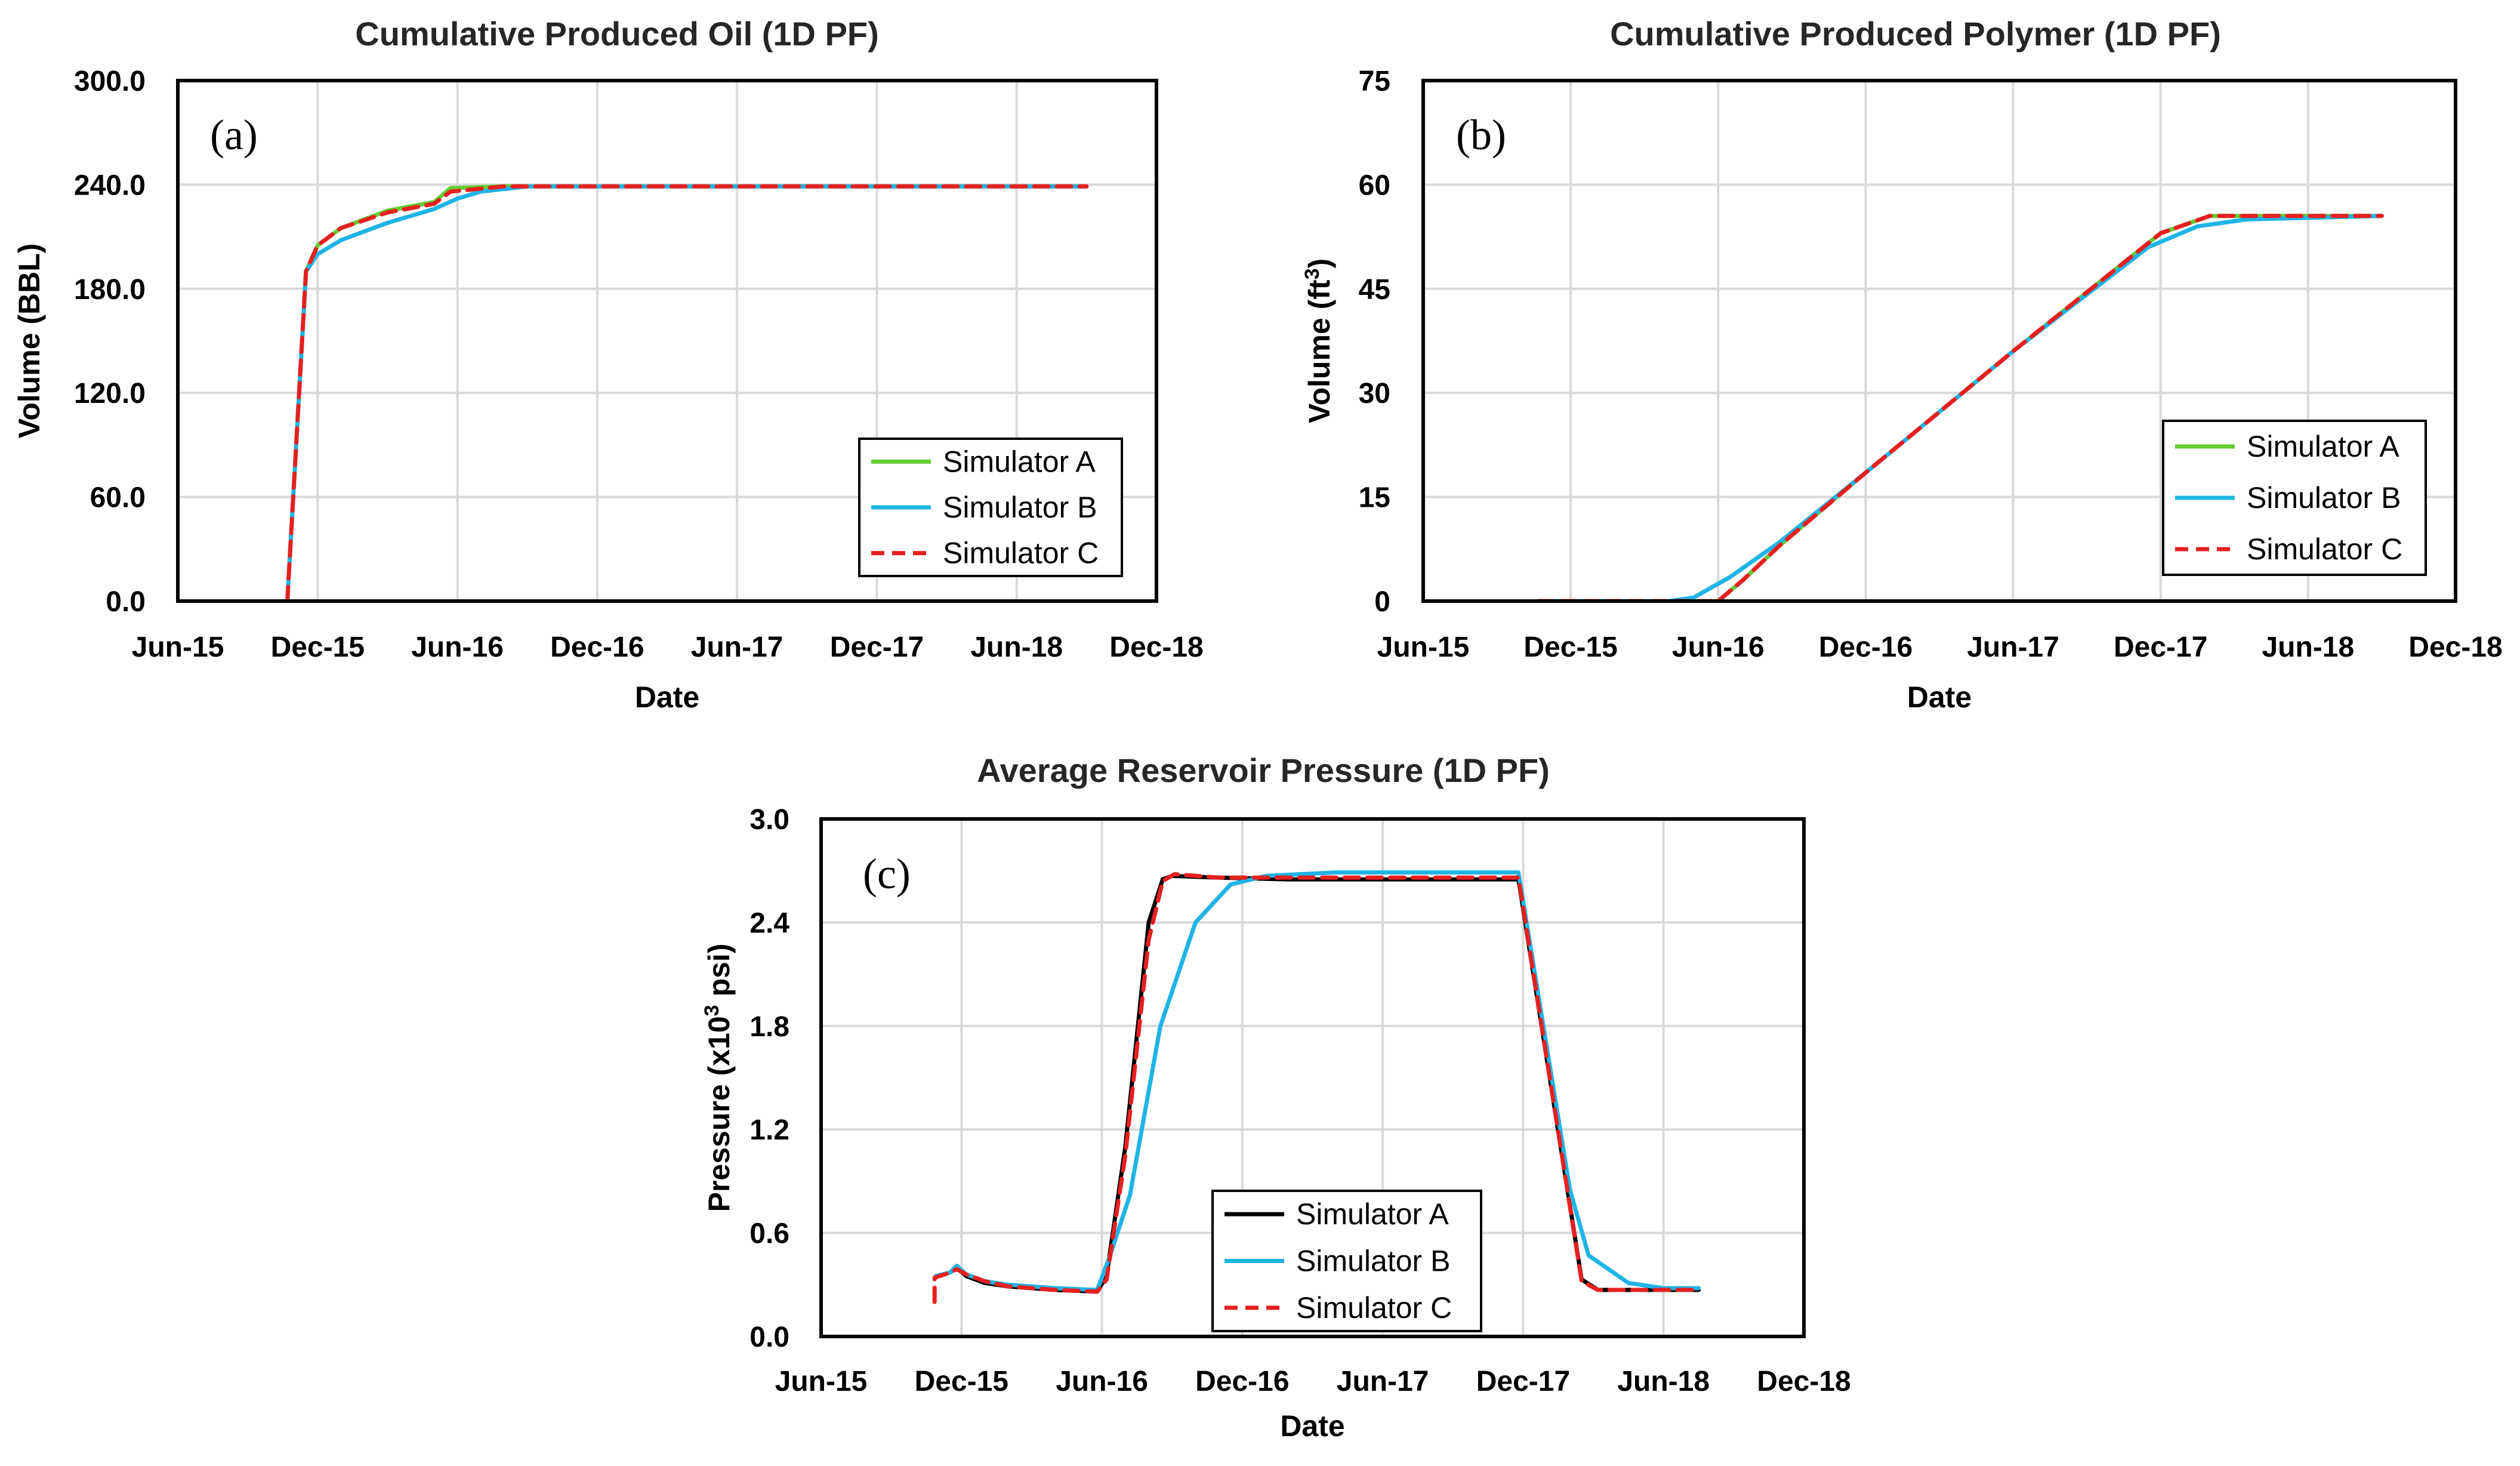 The width and height of the screenshot is (2520, 1466). I want to click on panel-label: (a), so click(234, 135).